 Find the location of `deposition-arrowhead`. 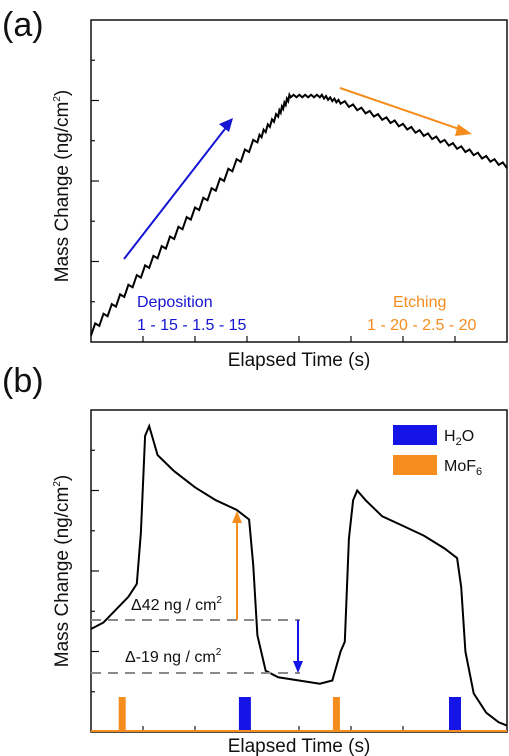

deposition-arrowhead is located at coordinates (226, 125).